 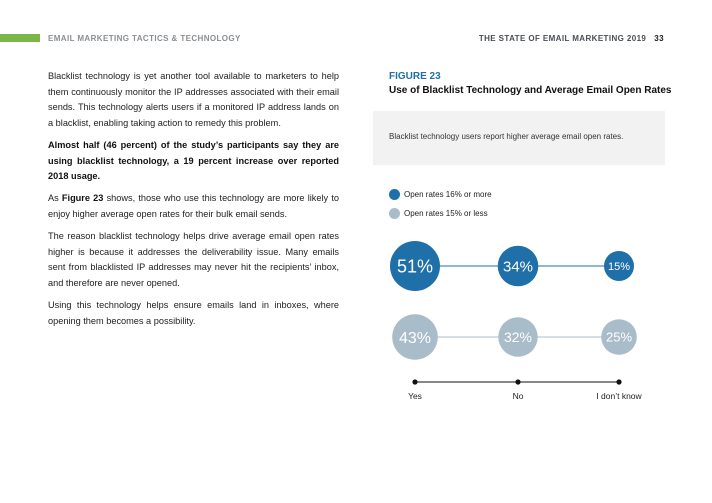 What do you see at coordinates (20, 38) in the screenshot?
I see `header-accent-bar` at bounding box center [20, 38].